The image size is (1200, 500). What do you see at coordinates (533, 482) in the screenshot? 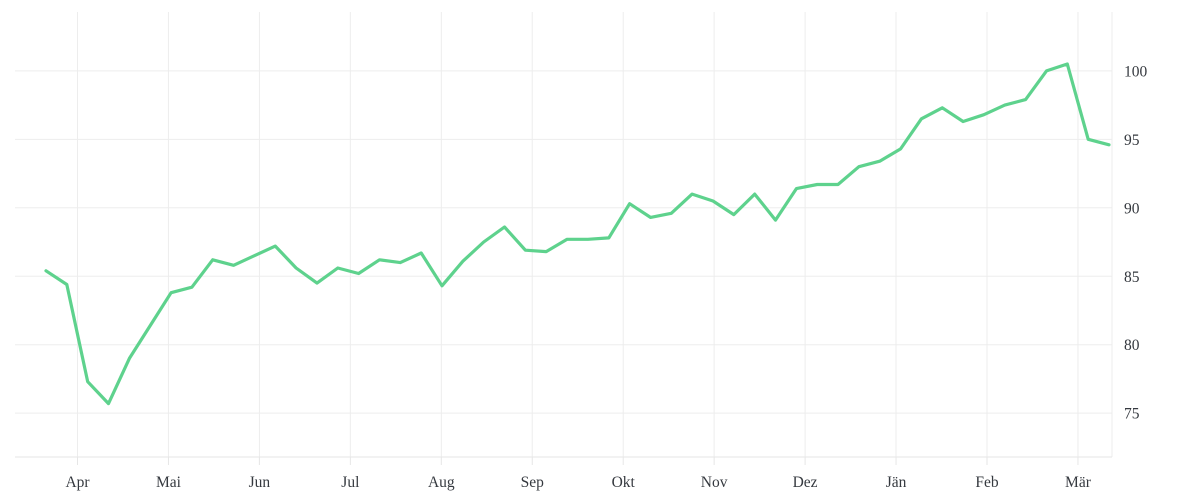
I see `x-axis-label: Sep` at bounding box center [533, 482].